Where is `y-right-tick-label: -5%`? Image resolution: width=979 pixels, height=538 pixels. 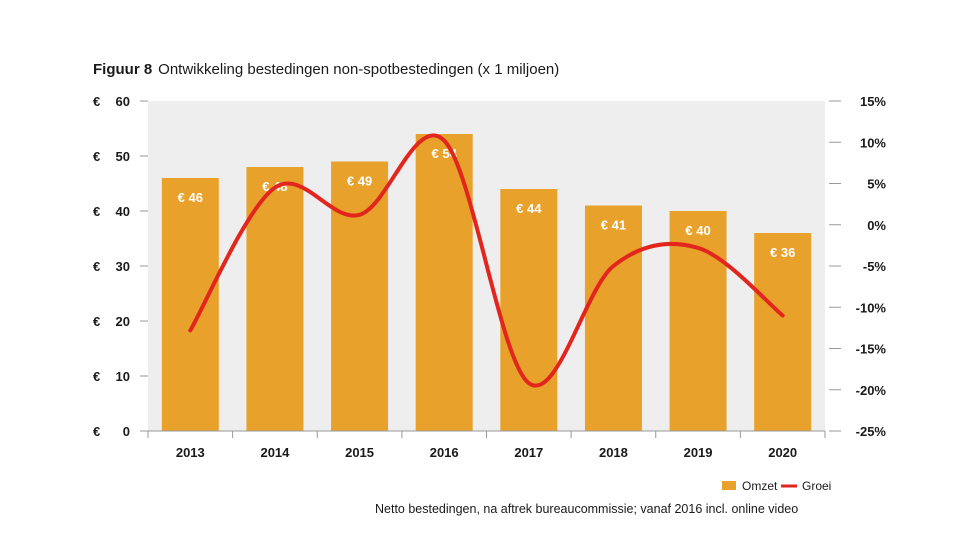
y-right-tick-label: -5% is located at coordinates (875, 266).